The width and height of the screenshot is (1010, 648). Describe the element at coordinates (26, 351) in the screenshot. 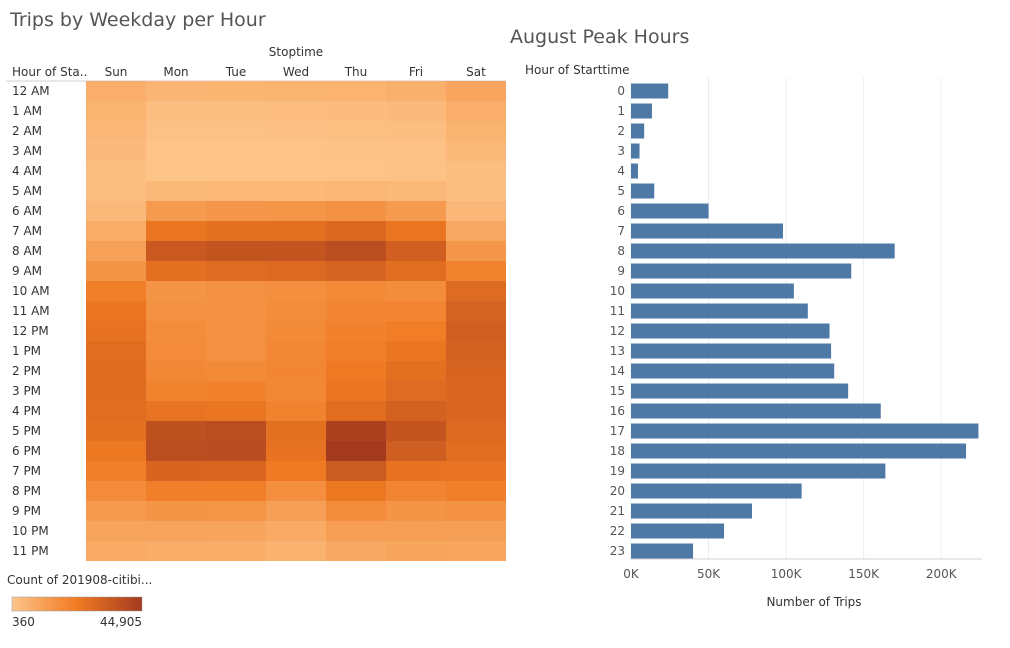

I see `row-label: 1 PM` at that location.